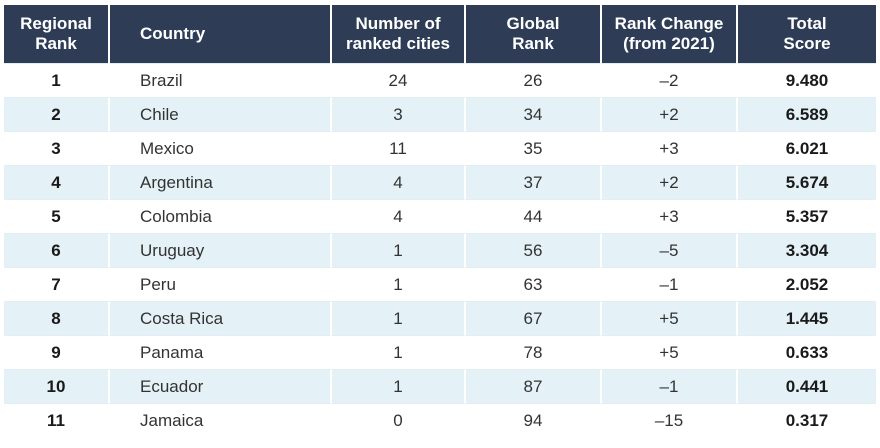 The height and width of the screenshot is (448, 880). I want to click on cell-total-score: 9.480, so click(807, 80).